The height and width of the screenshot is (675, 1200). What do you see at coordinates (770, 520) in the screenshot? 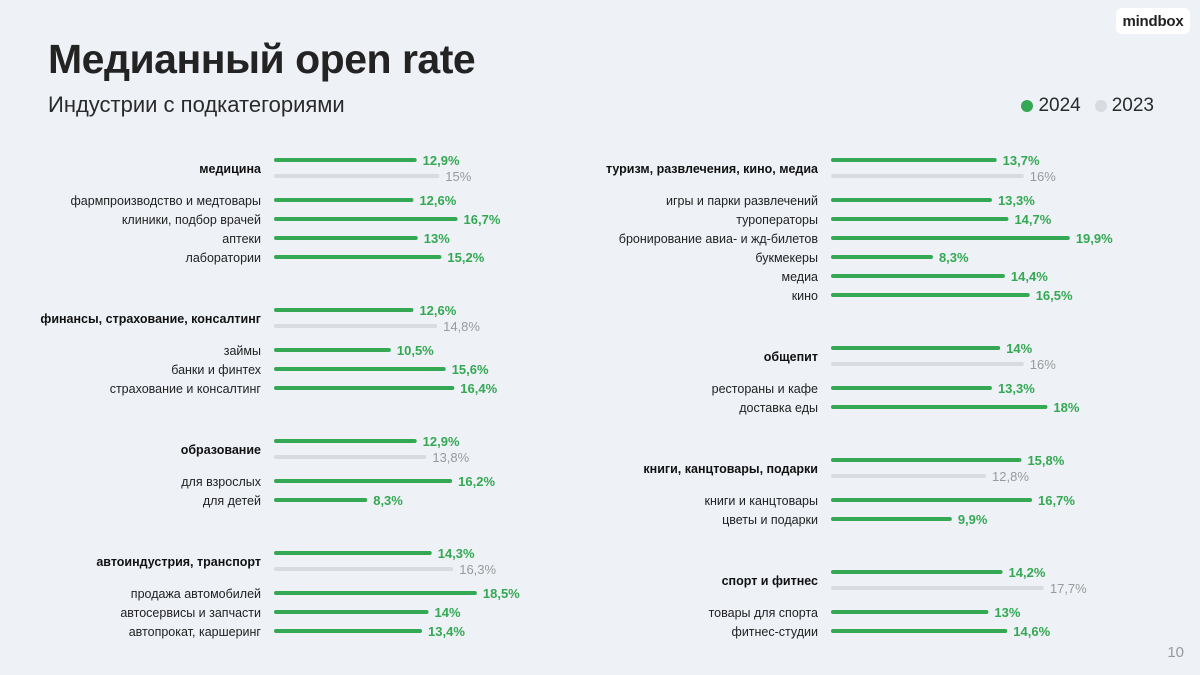
I see `item-label: цветы и подарки` at bounding box center [770, 520].